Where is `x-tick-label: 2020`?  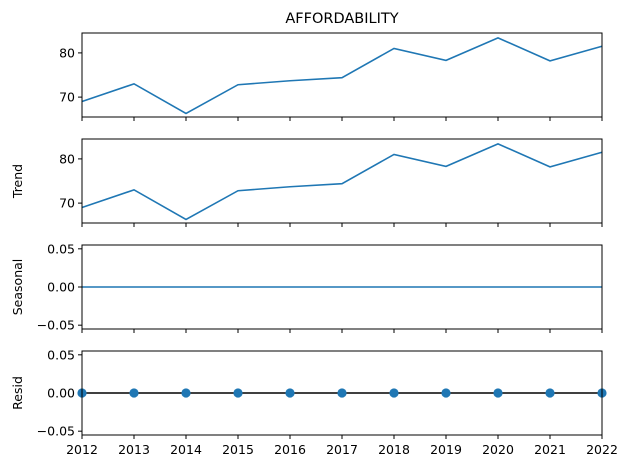 x-tick-label: 2020 is located at coordinates (498, 449).